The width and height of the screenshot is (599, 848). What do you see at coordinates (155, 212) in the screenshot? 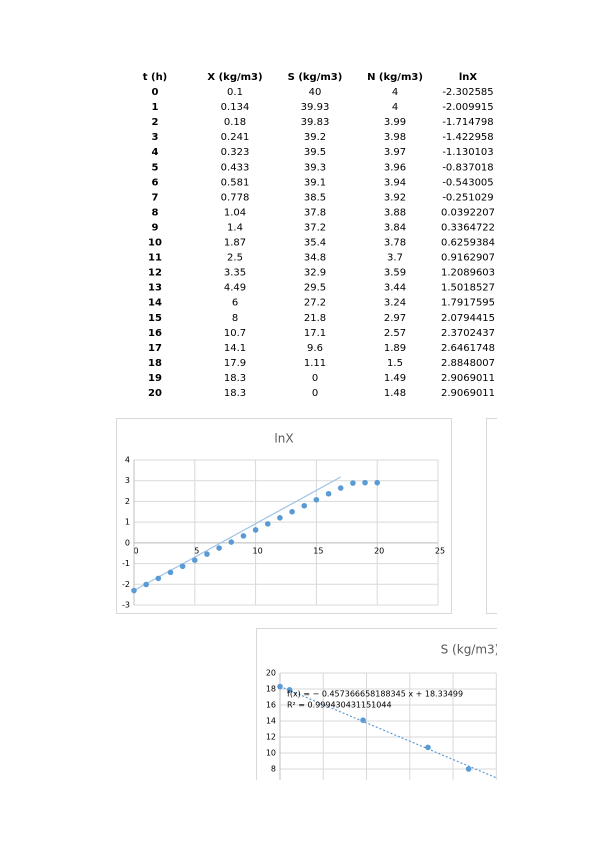
I see `cell: 8` at bounding box center [155, 212].